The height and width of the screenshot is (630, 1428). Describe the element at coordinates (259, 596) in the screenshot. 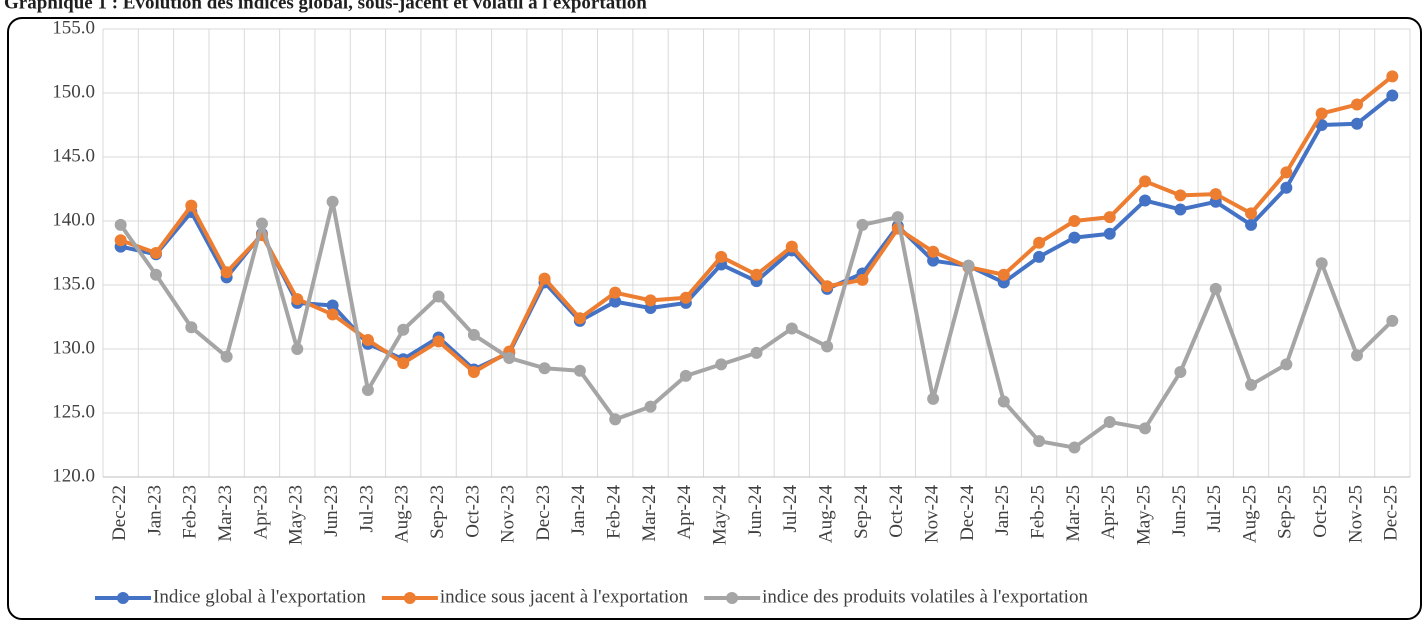

I see `legend-label: Indice global à l'exportation` at that location.